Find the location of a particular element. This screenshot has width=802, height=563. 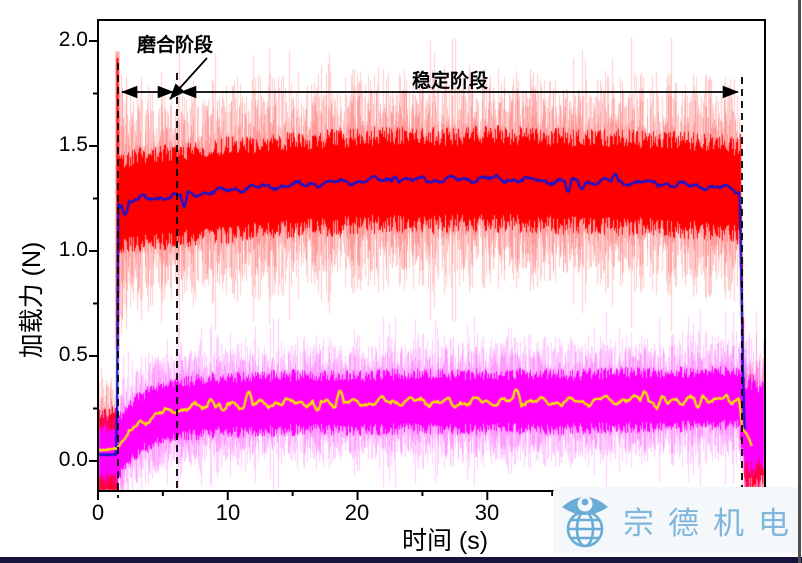

stable-phase-label: 稳定阶段 is located at coordinates (449, 81).